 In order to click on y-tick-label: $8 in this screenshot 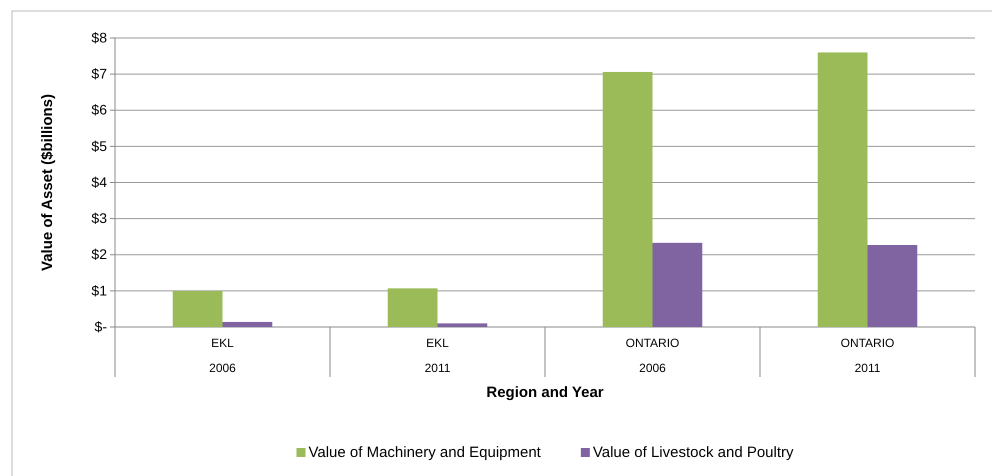, I will do `click(99, 37)`.